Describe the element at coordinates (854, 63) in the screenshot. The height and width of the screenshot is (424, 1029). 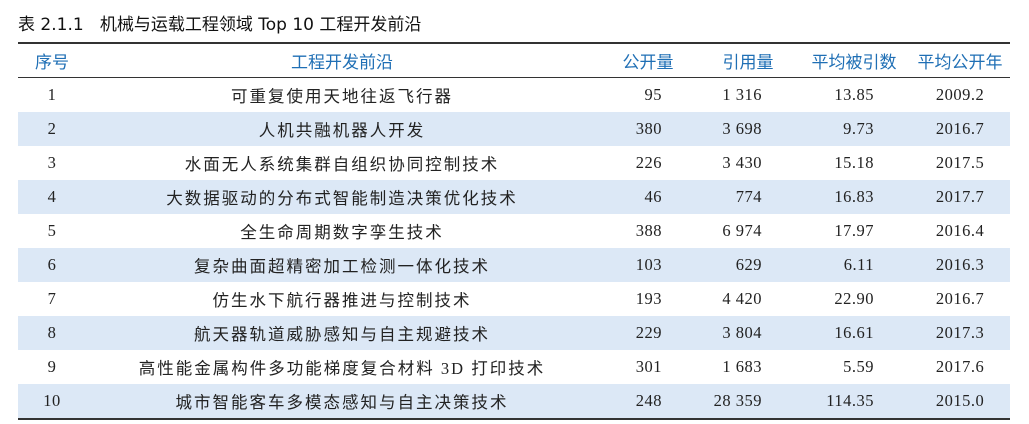
I see `column-header: 平均被引数` at that location.